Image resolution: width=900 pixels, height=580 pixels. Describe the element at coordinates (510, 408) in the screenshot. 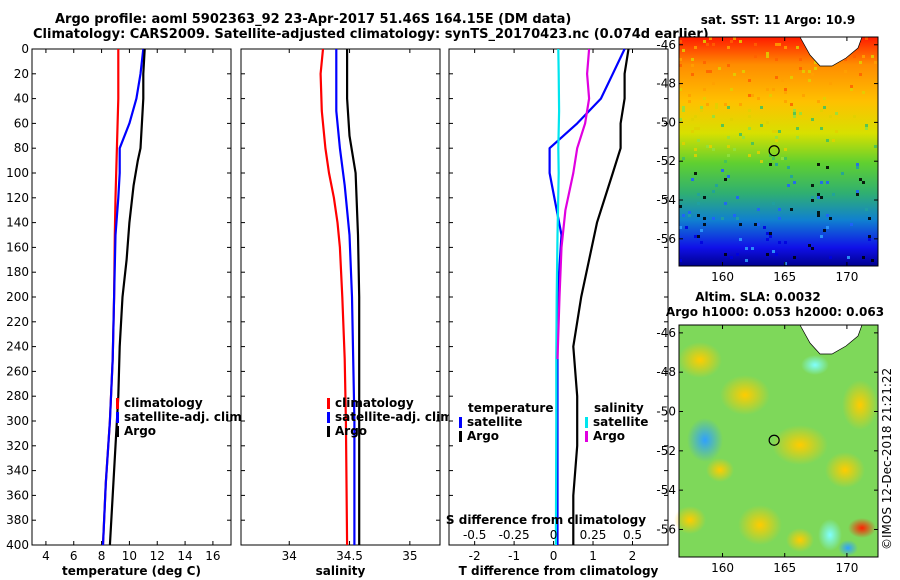

I see `legend-title-temperature: temperature` at that location.